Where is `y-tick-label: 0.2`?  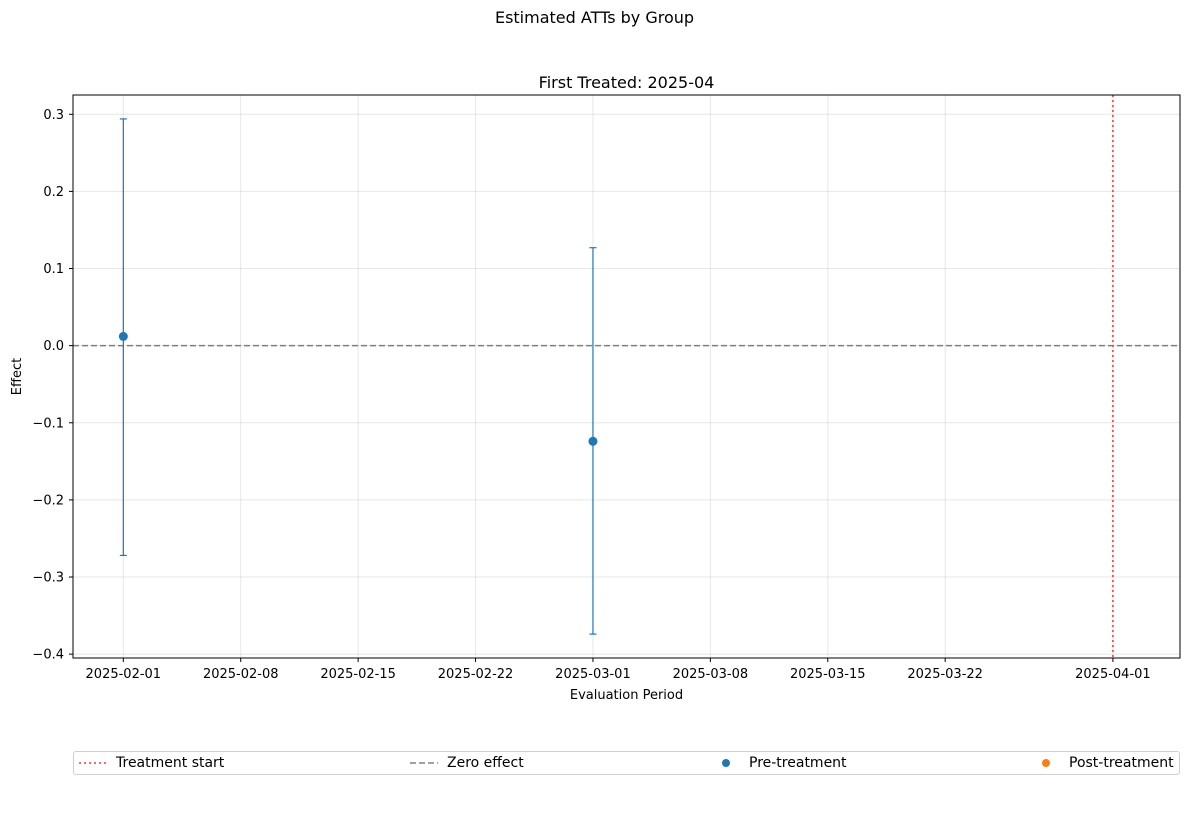 y-tick-label: 0.2 is located at coordinates (53, 192).